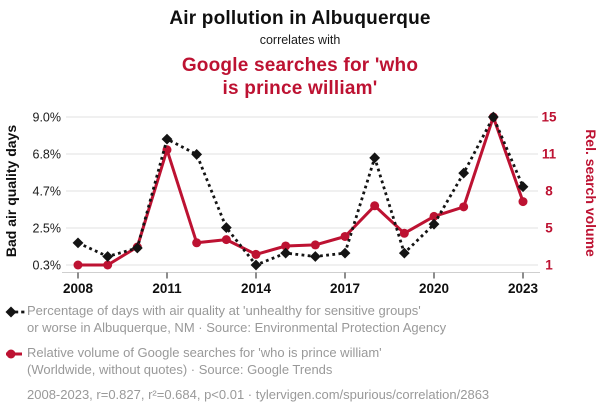 This screenshot has width=600, height=414. What do you see at coordinates (549, 117) in the screenshot?
I see `right-axis-tick-label: 15` at bounding box center [549, 117].